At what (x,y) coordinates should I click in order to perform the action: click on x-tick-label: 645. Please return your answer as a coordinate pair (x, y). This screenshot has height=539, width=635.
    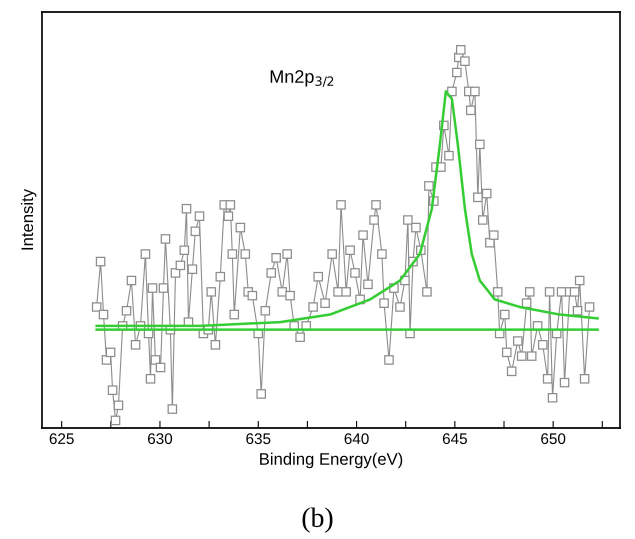
    Looking at the image, I should click on (454, 438).